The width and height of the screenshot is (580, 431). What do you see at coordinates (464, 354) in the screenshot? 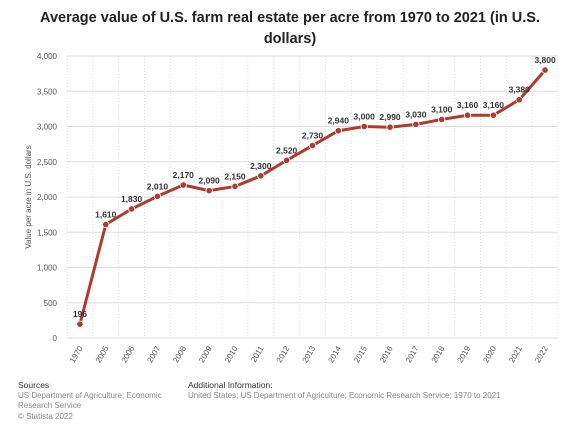
I see `x-tick-label: 2019` at bounding box center [464, 354].